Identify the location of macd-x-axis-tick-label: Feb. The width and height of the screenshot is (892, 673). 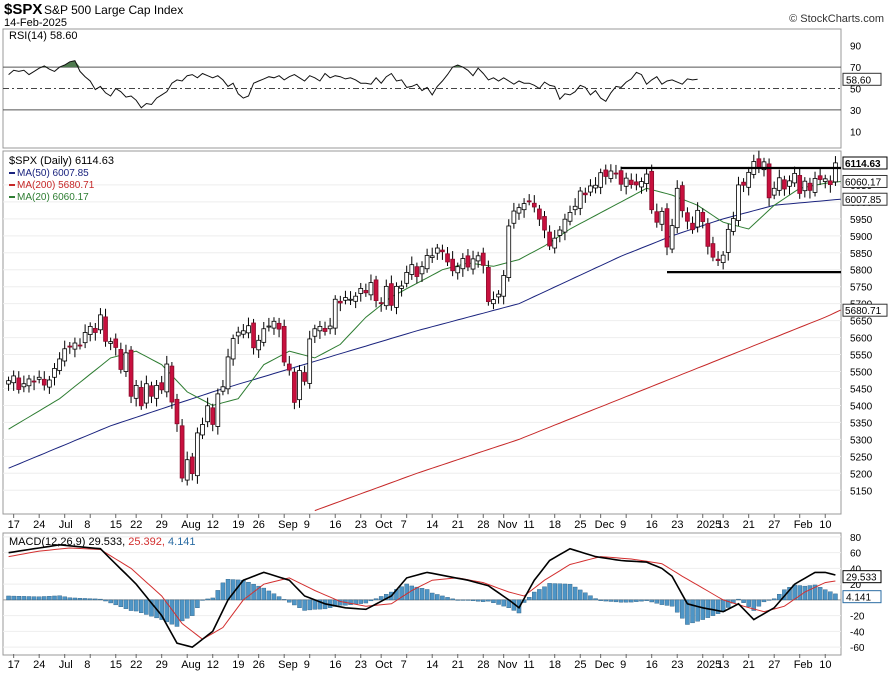
(803, 665).